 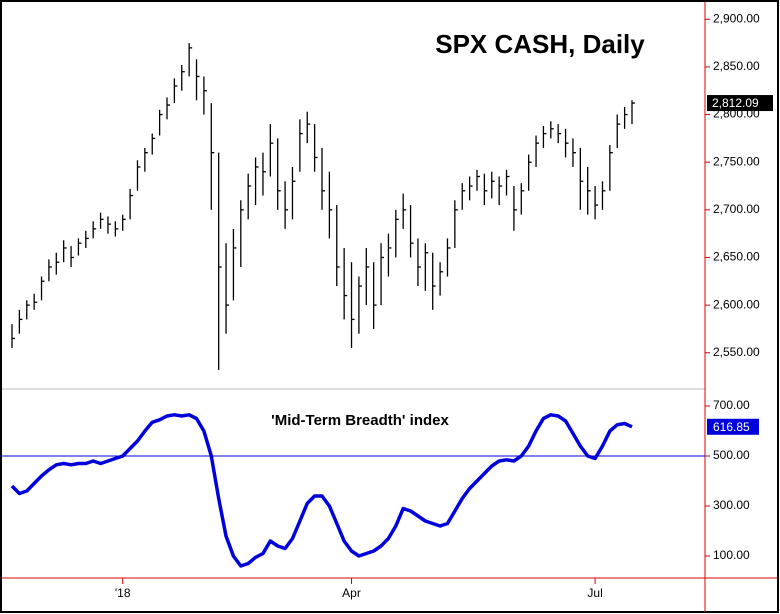 I want to click on y-tick-label: 2,550.00, so click(x=736, y=352).